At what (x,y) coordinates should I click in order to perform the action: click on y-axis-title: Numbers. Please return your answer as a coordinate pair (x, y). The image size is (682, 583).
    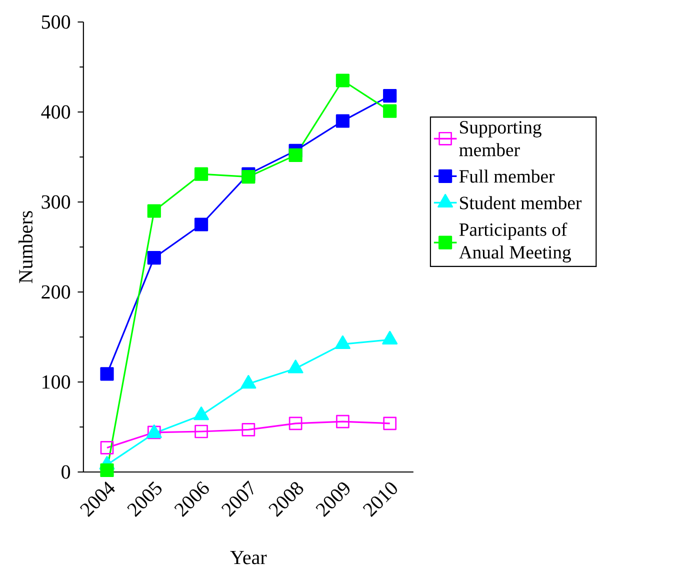
    Looking at the image, I should click on (25, 247).